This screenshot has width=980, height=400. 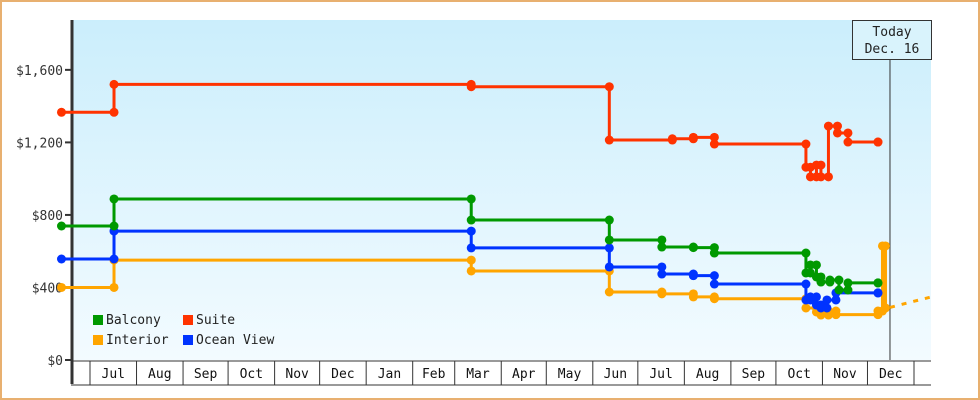 What do you see at coordinates (47, 288) in the screenshot?
I see `y-tick-label: $400` at bounding box center [47, 288].